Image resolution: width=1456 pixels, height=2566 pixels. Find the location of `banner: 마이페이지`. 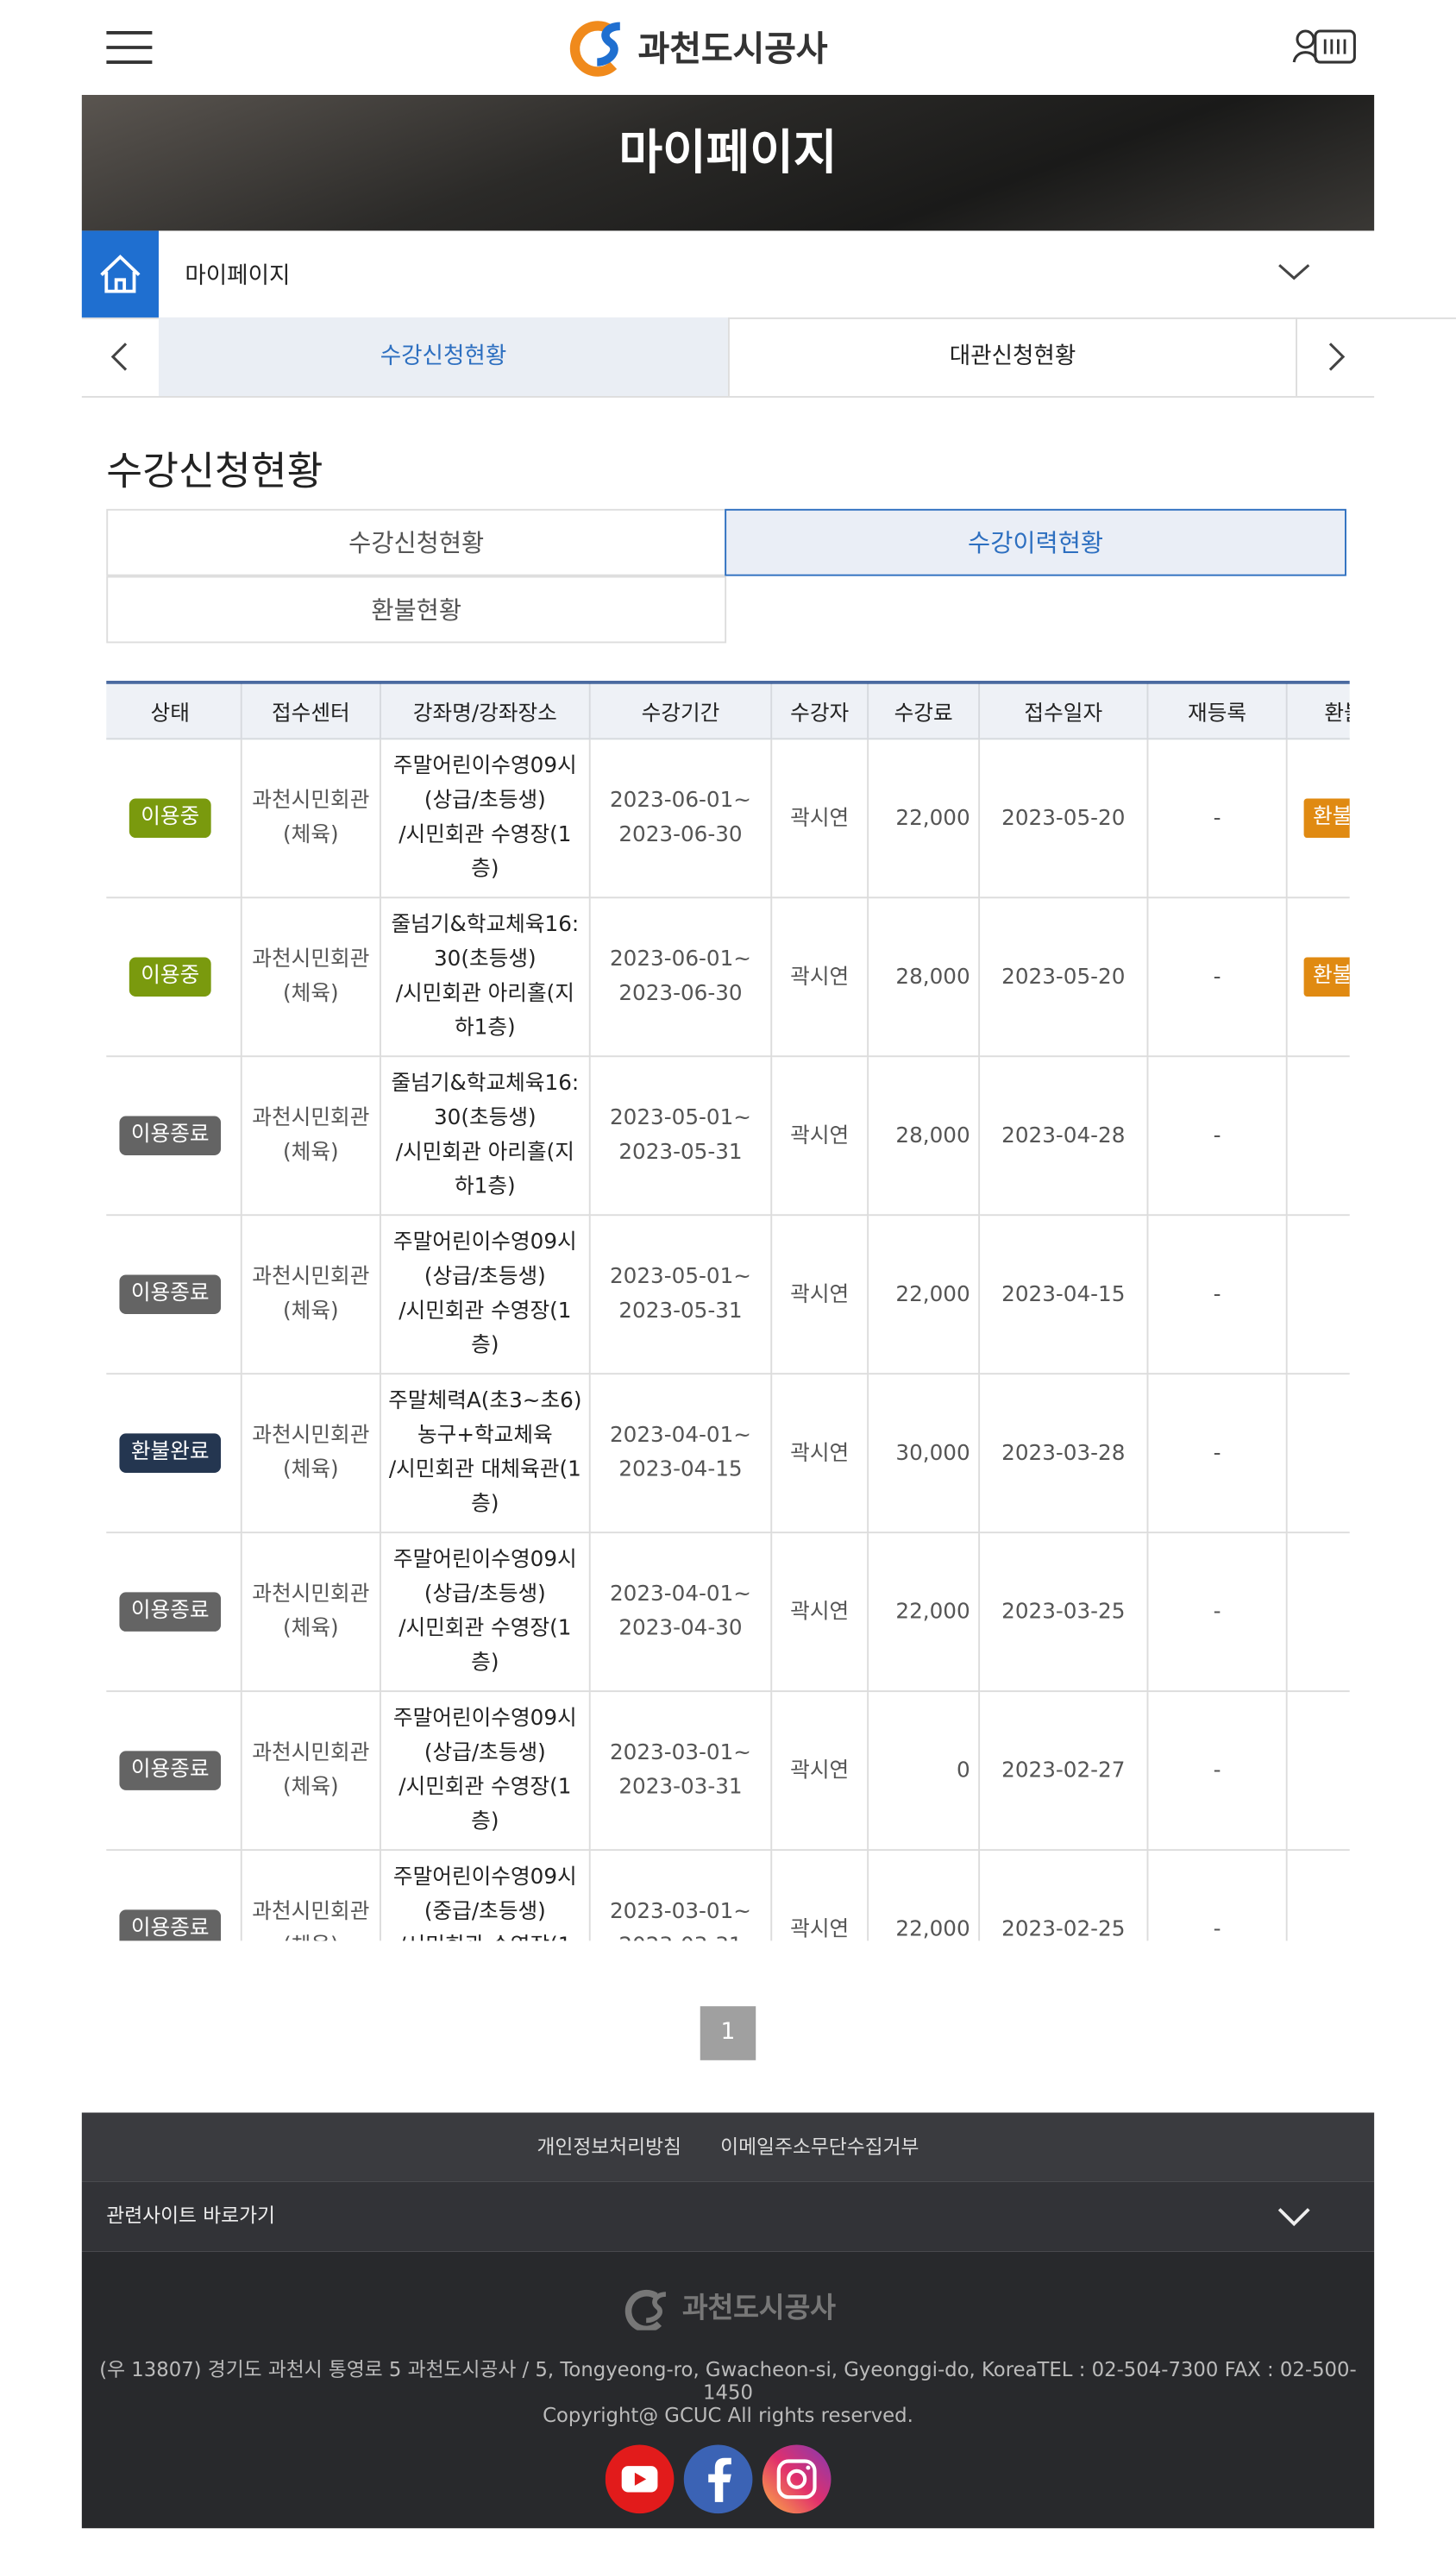

banner: 마이페이지 is located at coordinates (728, 163).